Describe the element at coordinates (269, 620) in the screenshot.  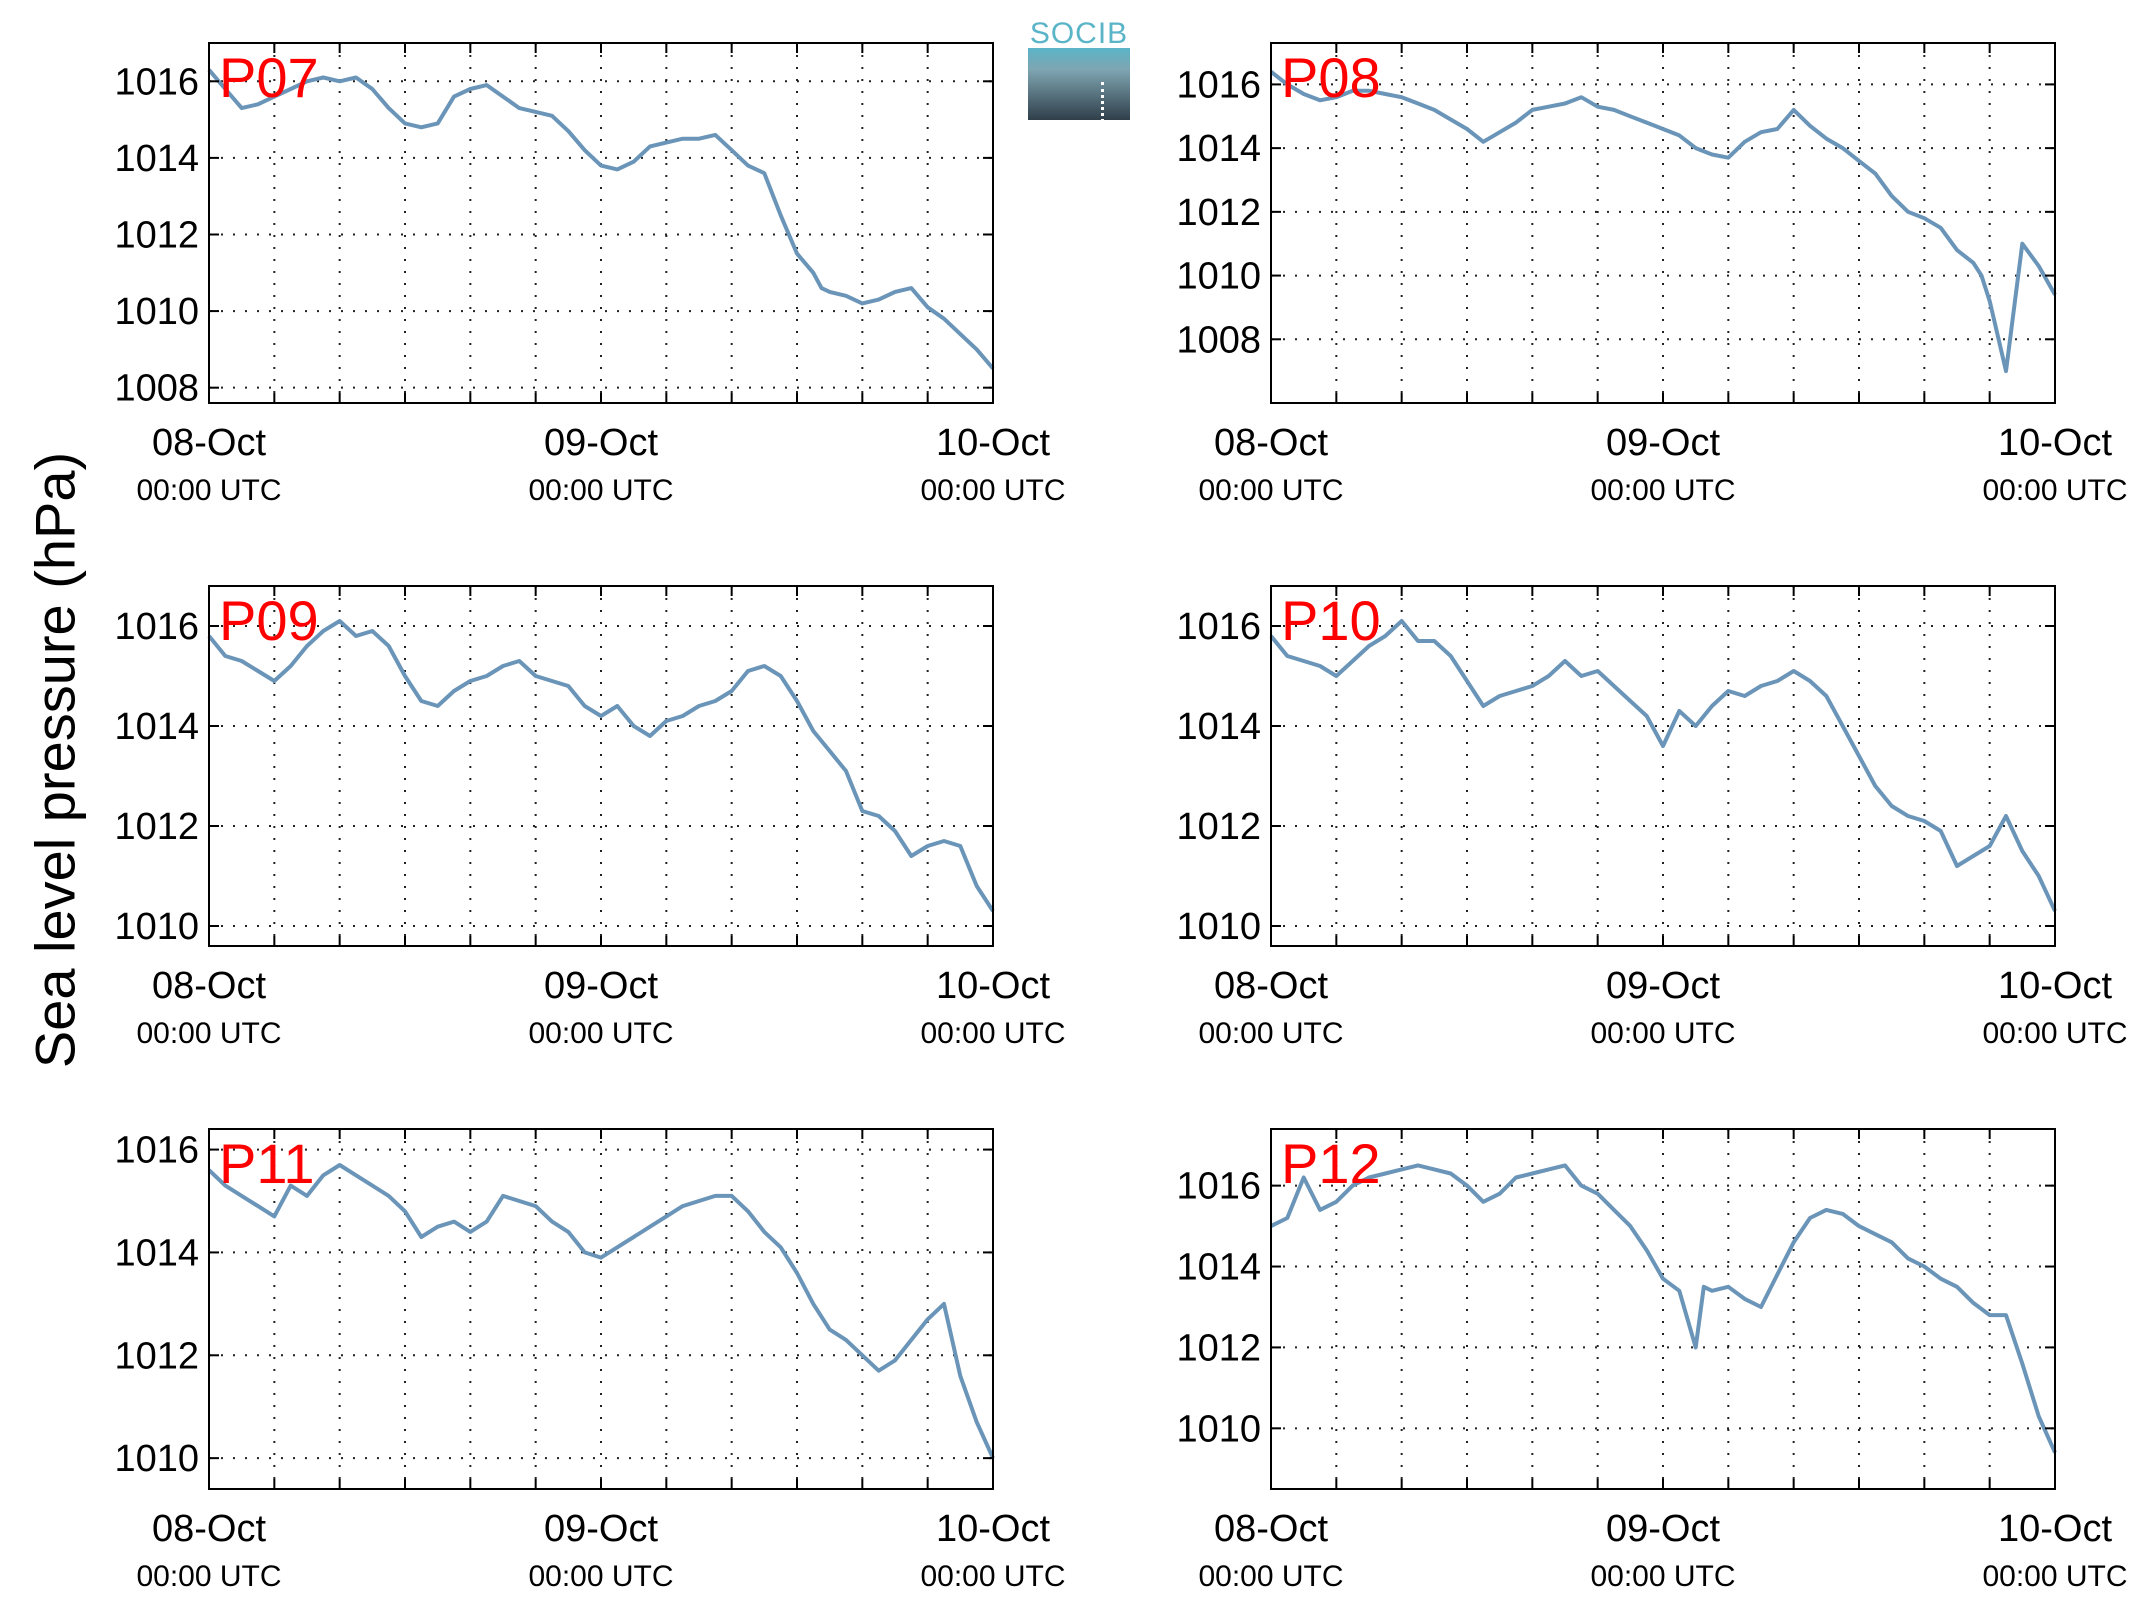
I see `panel-title: P09` at that location.